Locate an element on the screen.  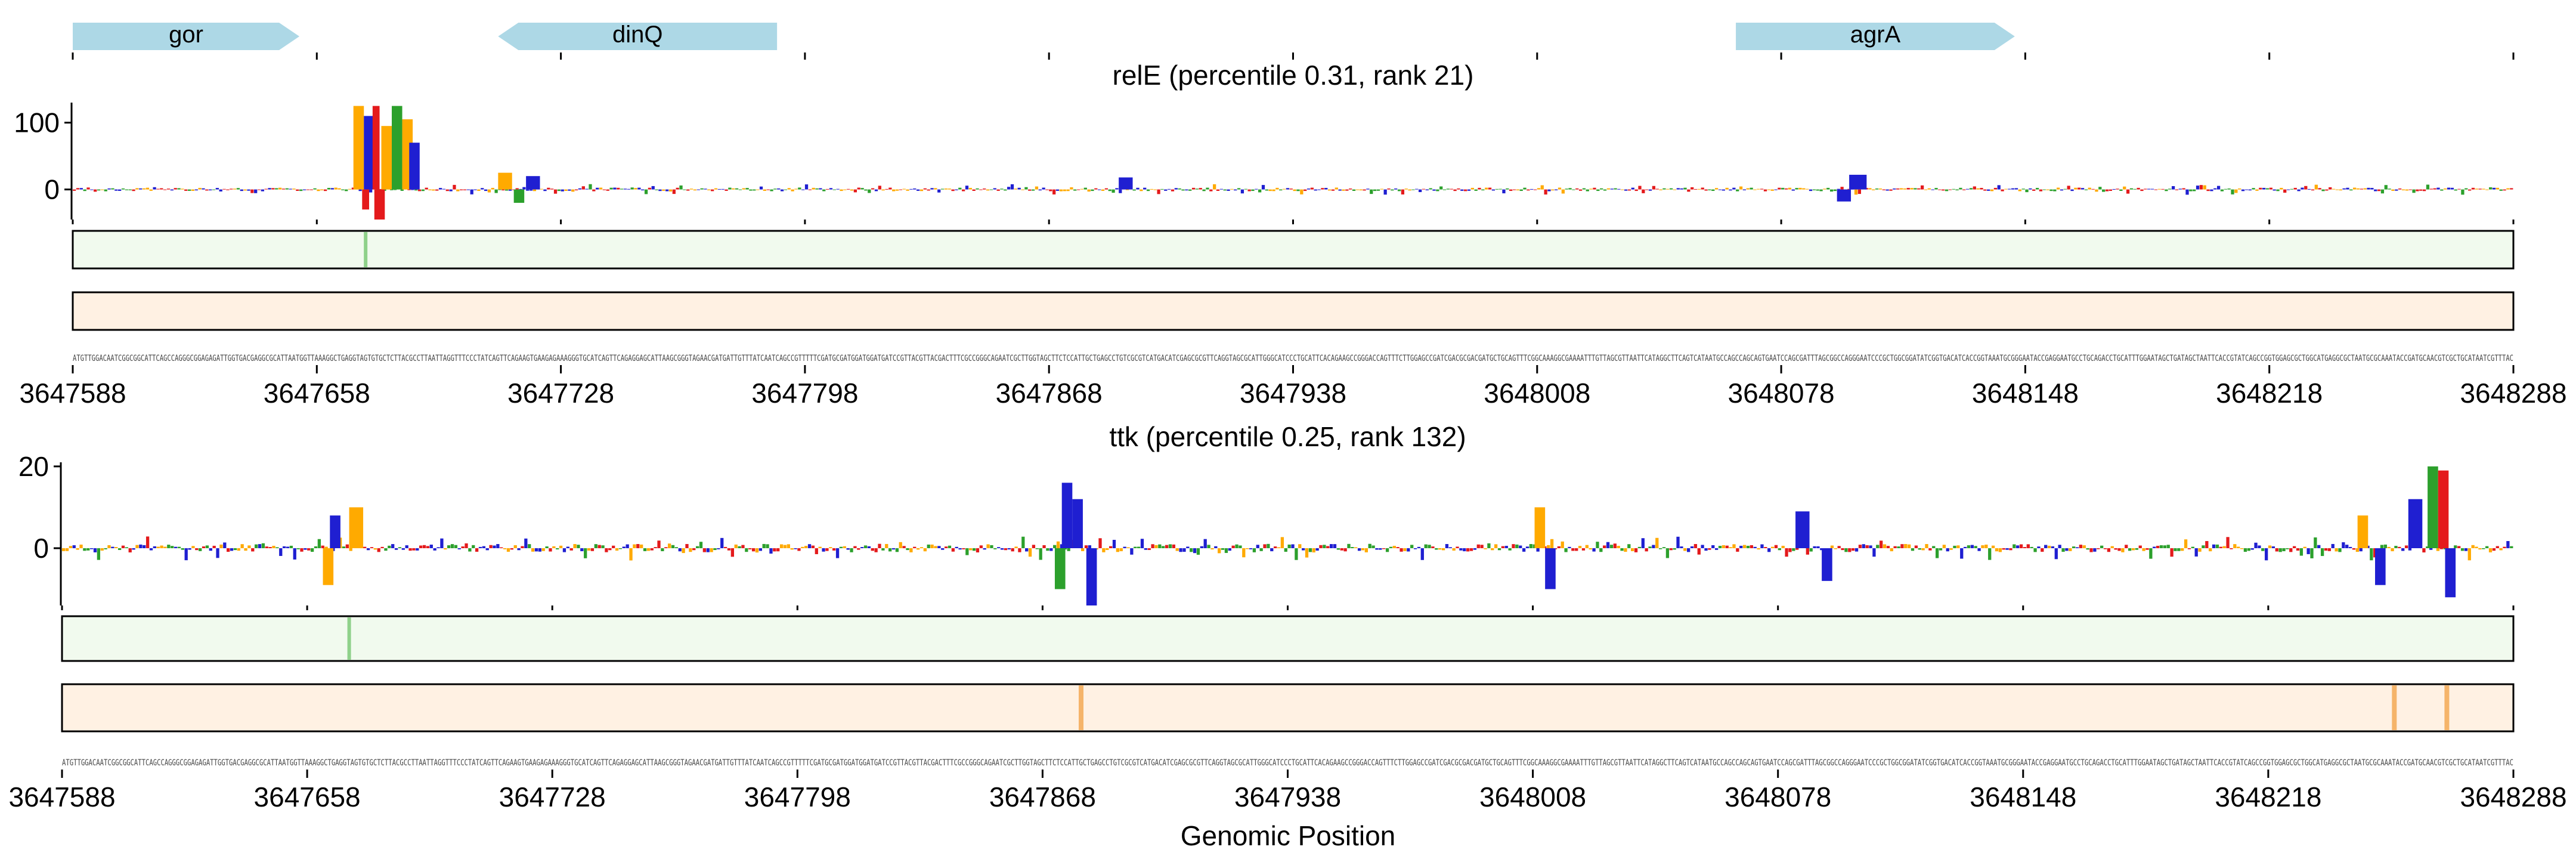
x-tick-label: 3648288 is located at coordinates (2513, 393).